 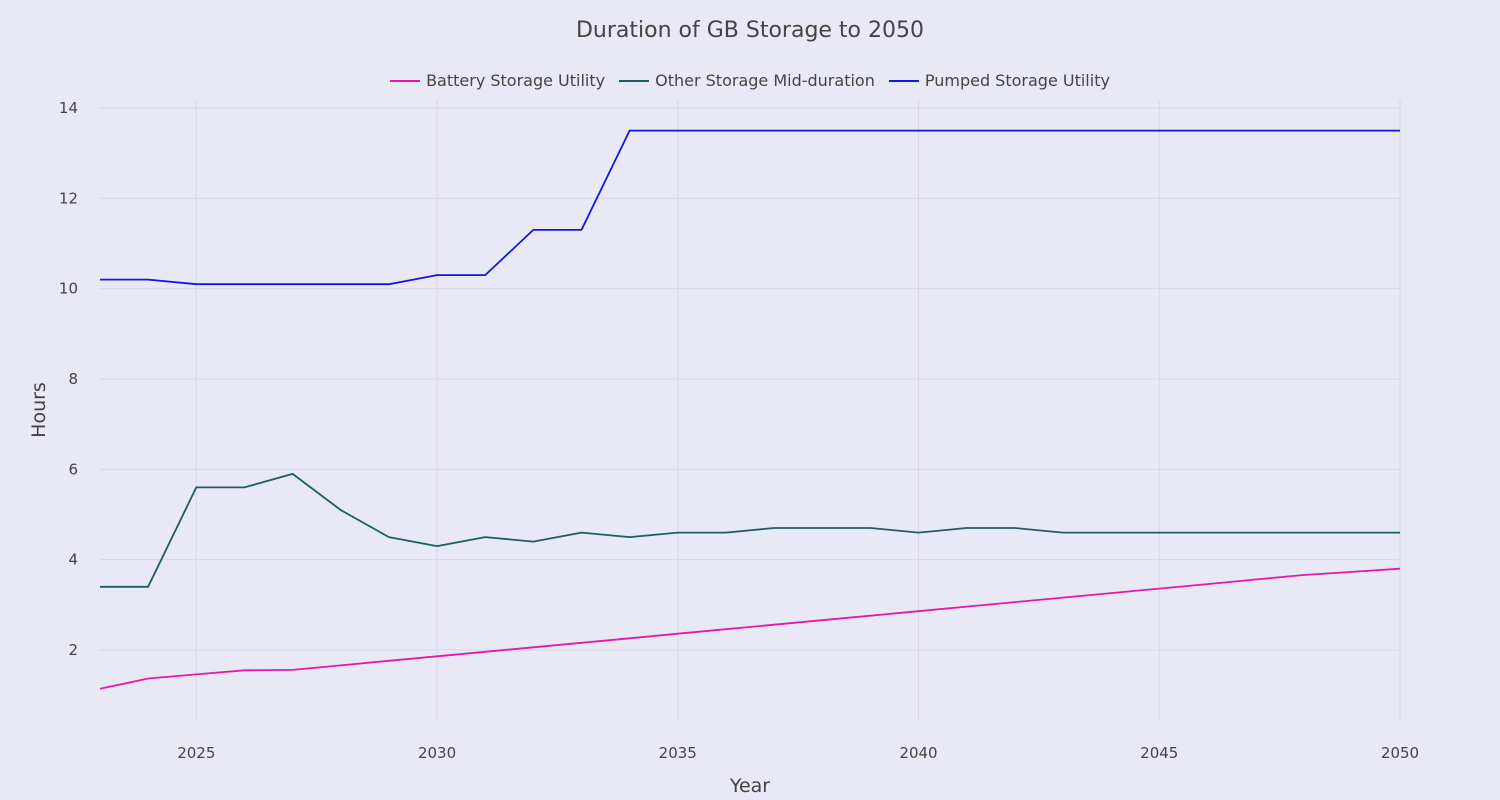 I want to click on legend-label-battery: Battery Storage Utility, so click(x=516, y=80).